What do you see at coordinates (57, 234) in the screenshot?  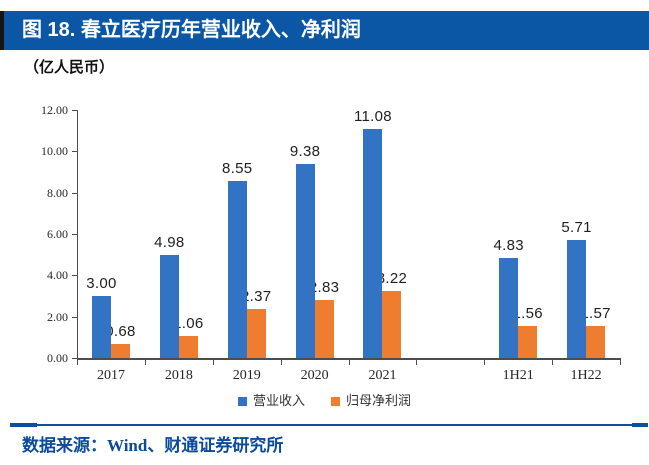 I see `y-axis-label: 6.00` at bounding box center [57, 234].